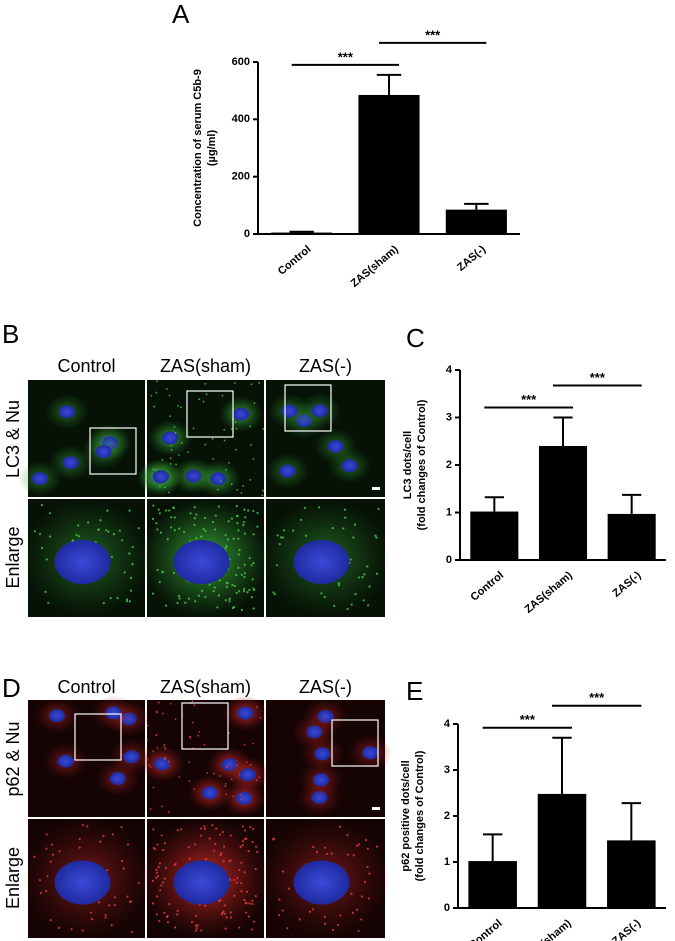 The height and width of the screenshot is (941, 675). I want to click on bar, so click(631, 536).